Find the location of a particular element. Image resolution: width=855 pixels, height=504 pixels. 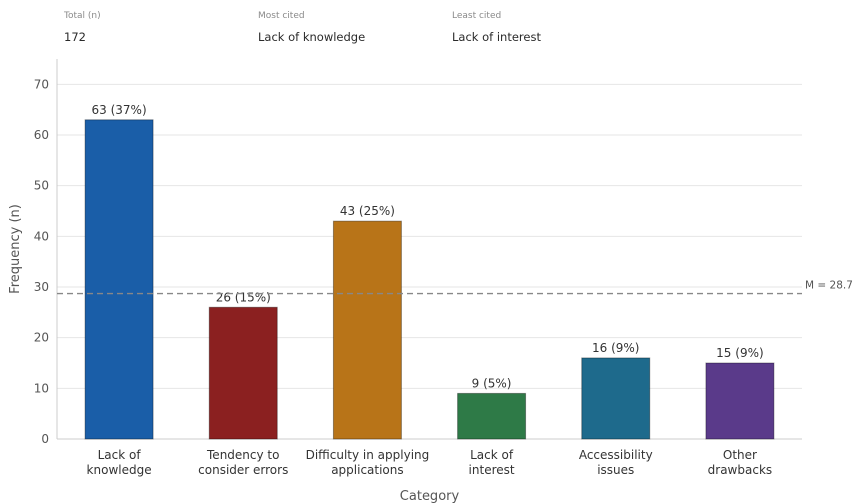

y-tick-label: 70 is located at coordinates (41, 84).